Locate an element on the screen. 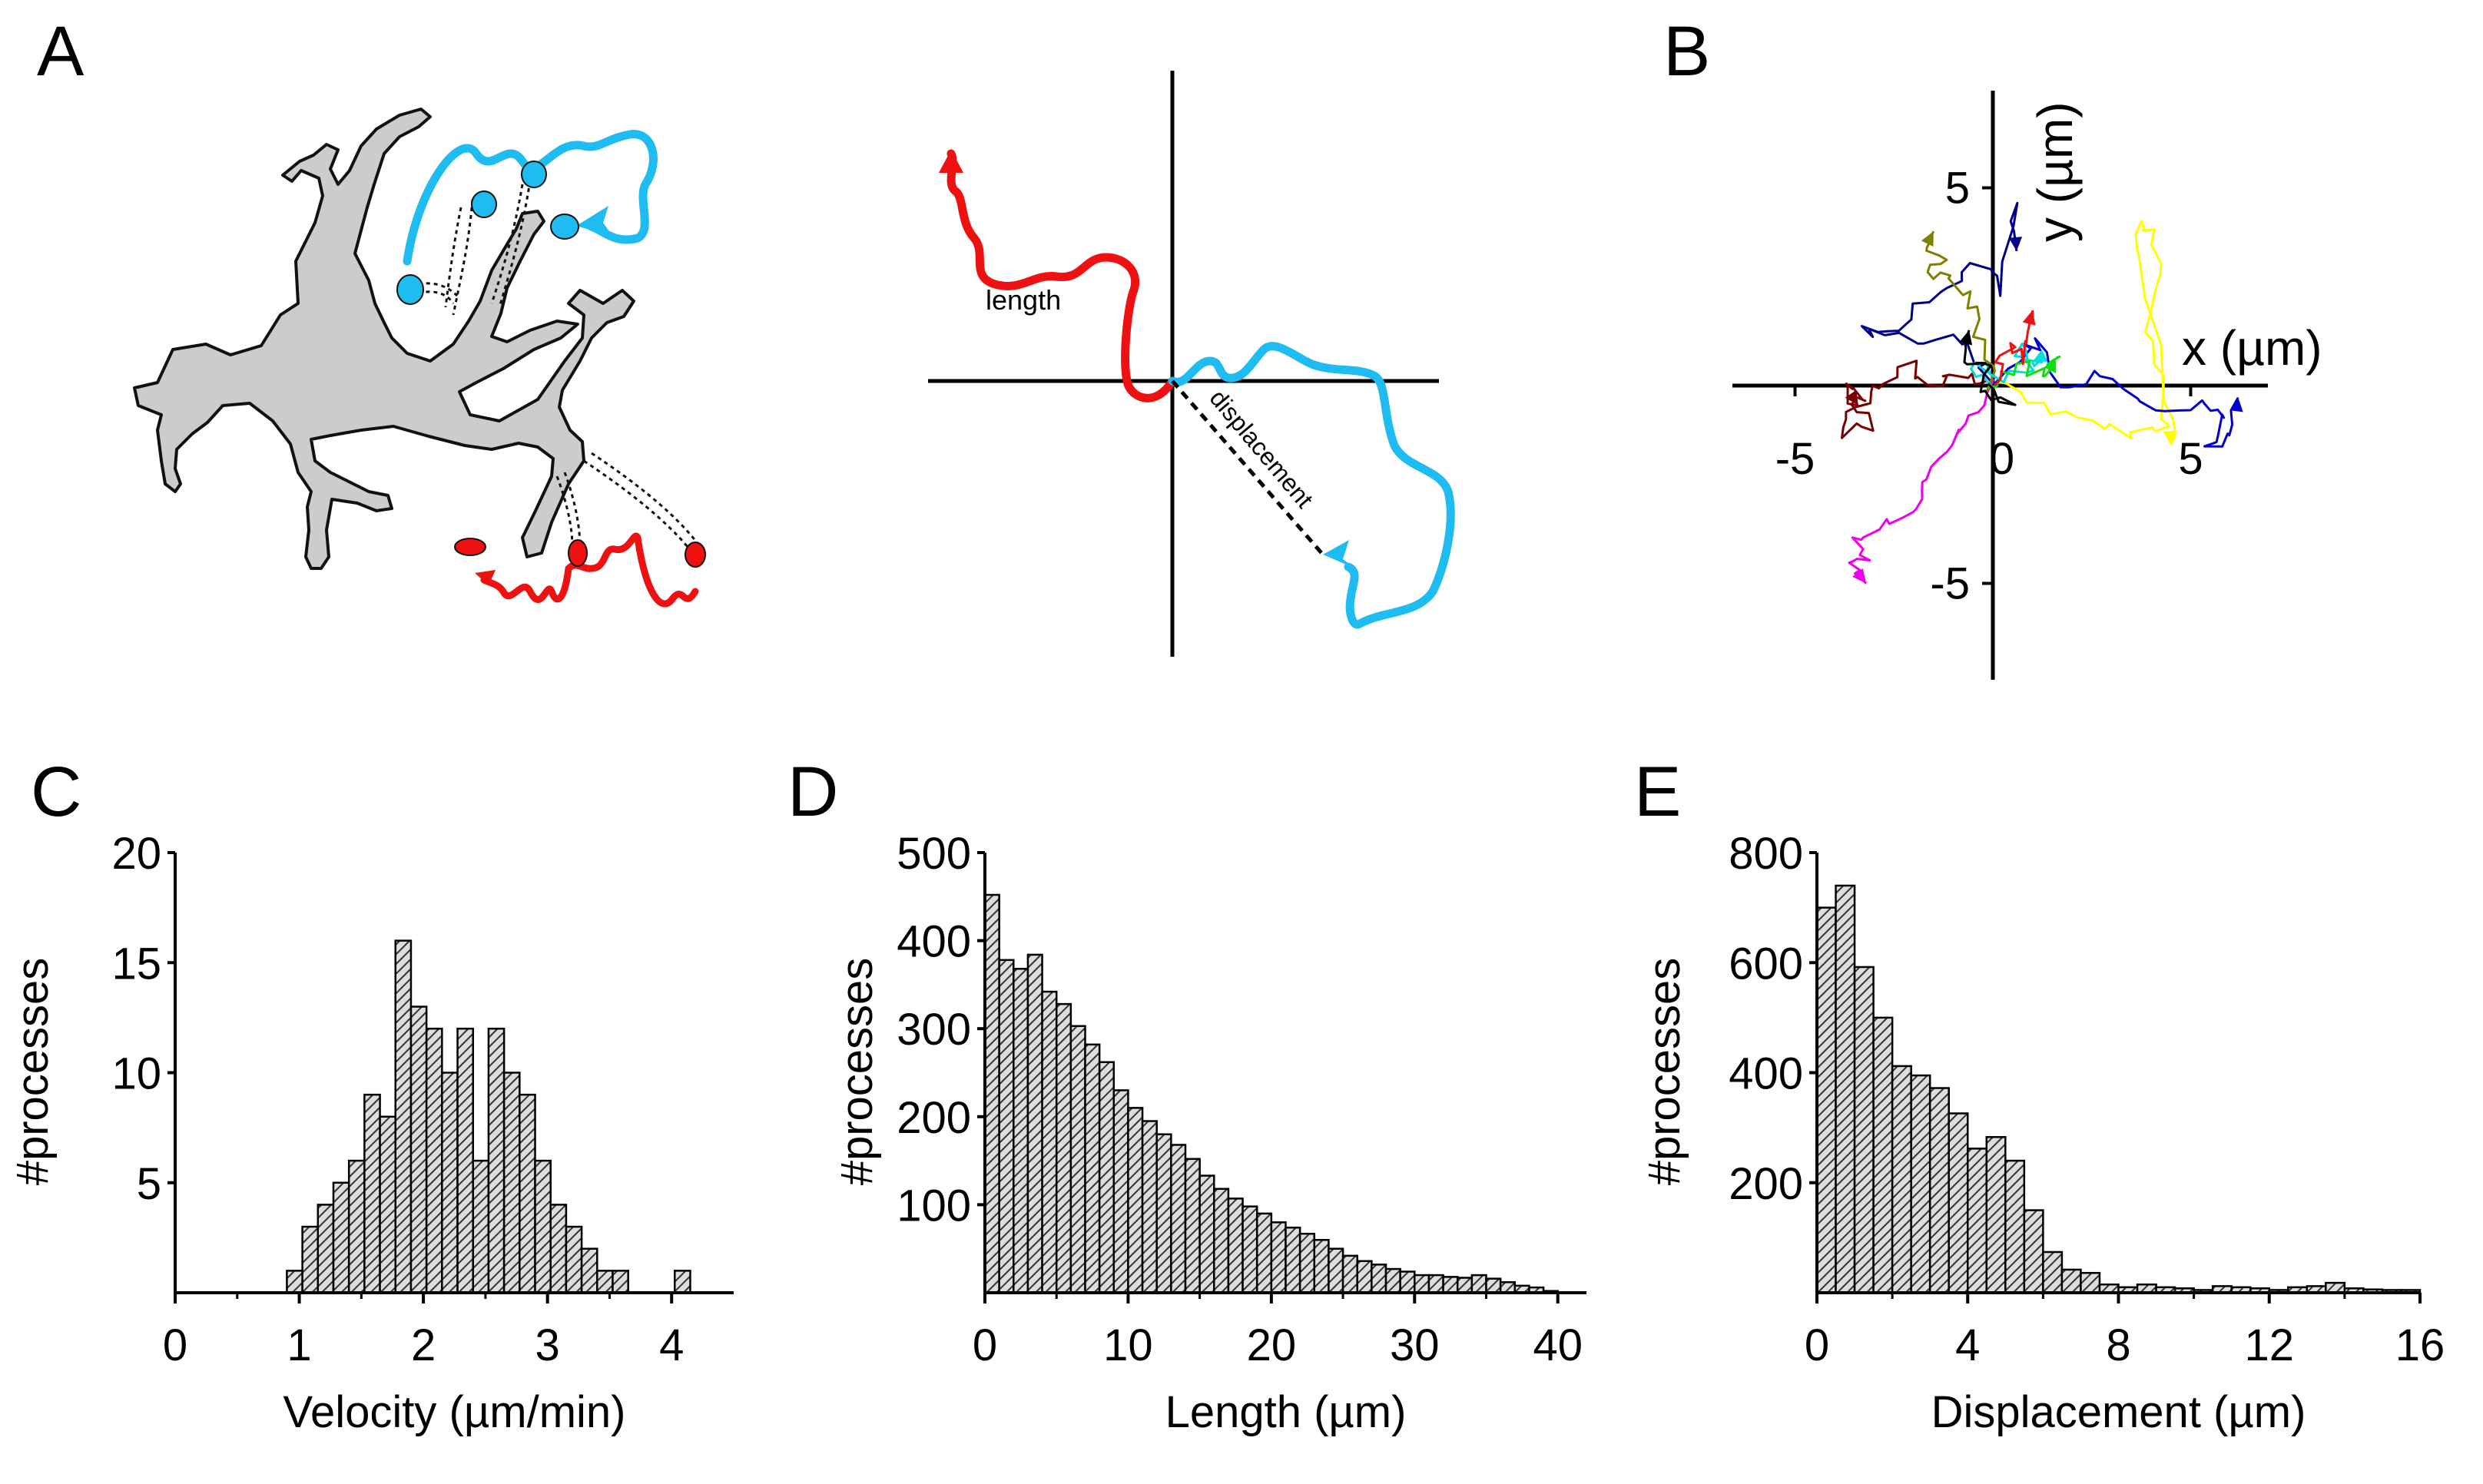 The image size is (2483, 1484). x-axis-label: Displacement (µm) is located at coordinates (2118, 1412).